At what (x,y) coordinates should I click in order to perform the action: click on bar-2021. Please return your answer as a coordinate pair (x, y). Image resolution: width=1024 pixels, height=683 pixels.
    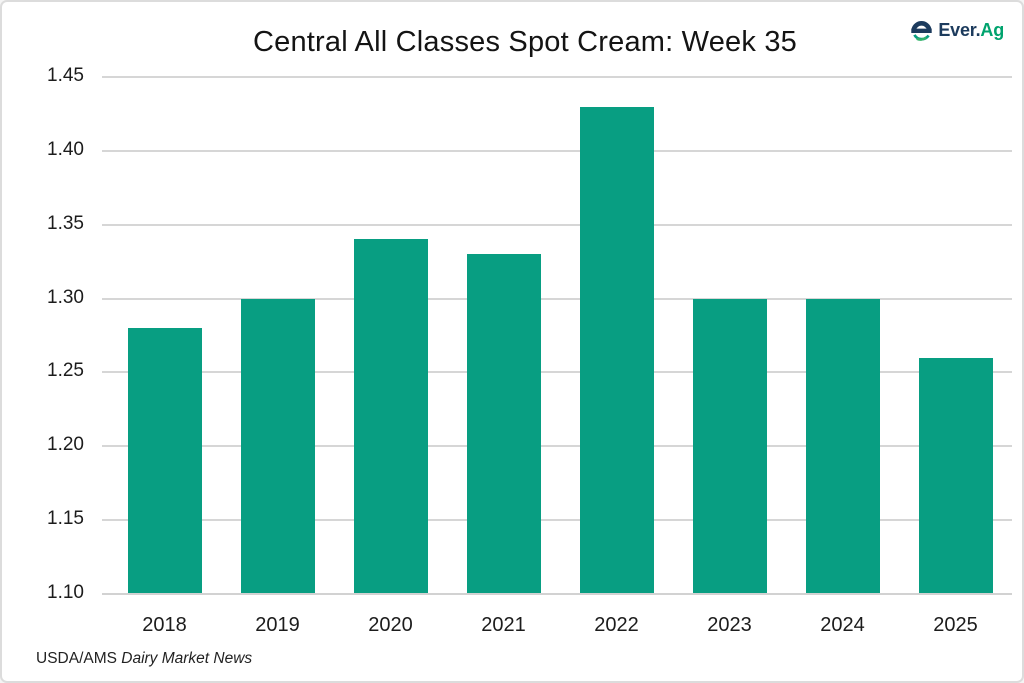
    Looking at the image, I should click on (503, 424).